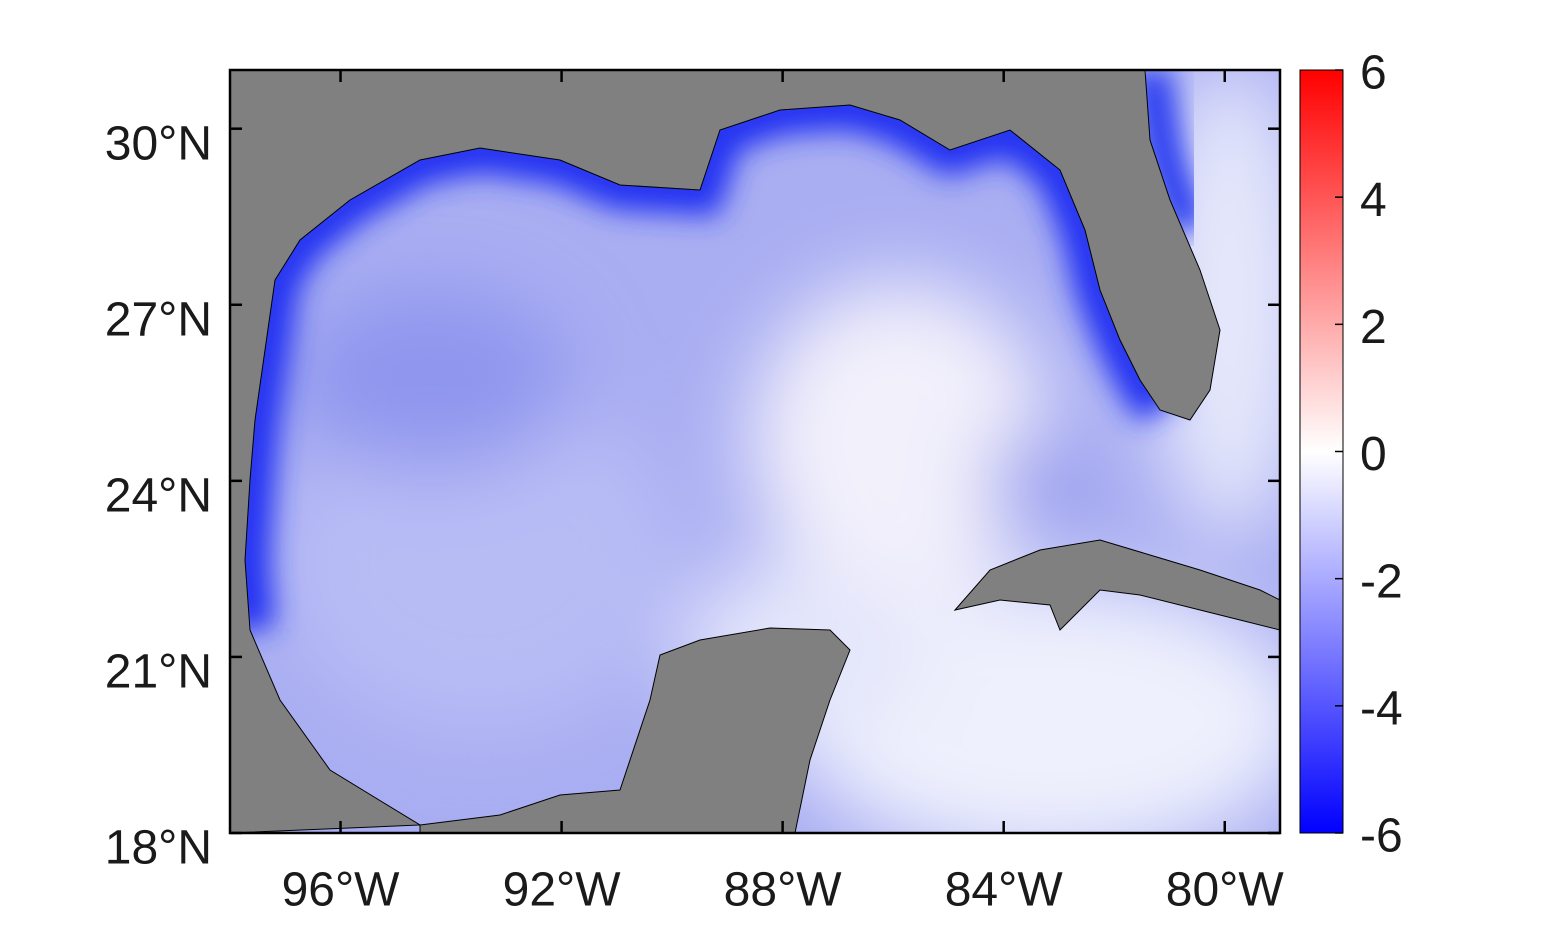  Describe the element at coordinates (158, 143) in the screenshot. I see `y-tick-label: 30°N` at that location.